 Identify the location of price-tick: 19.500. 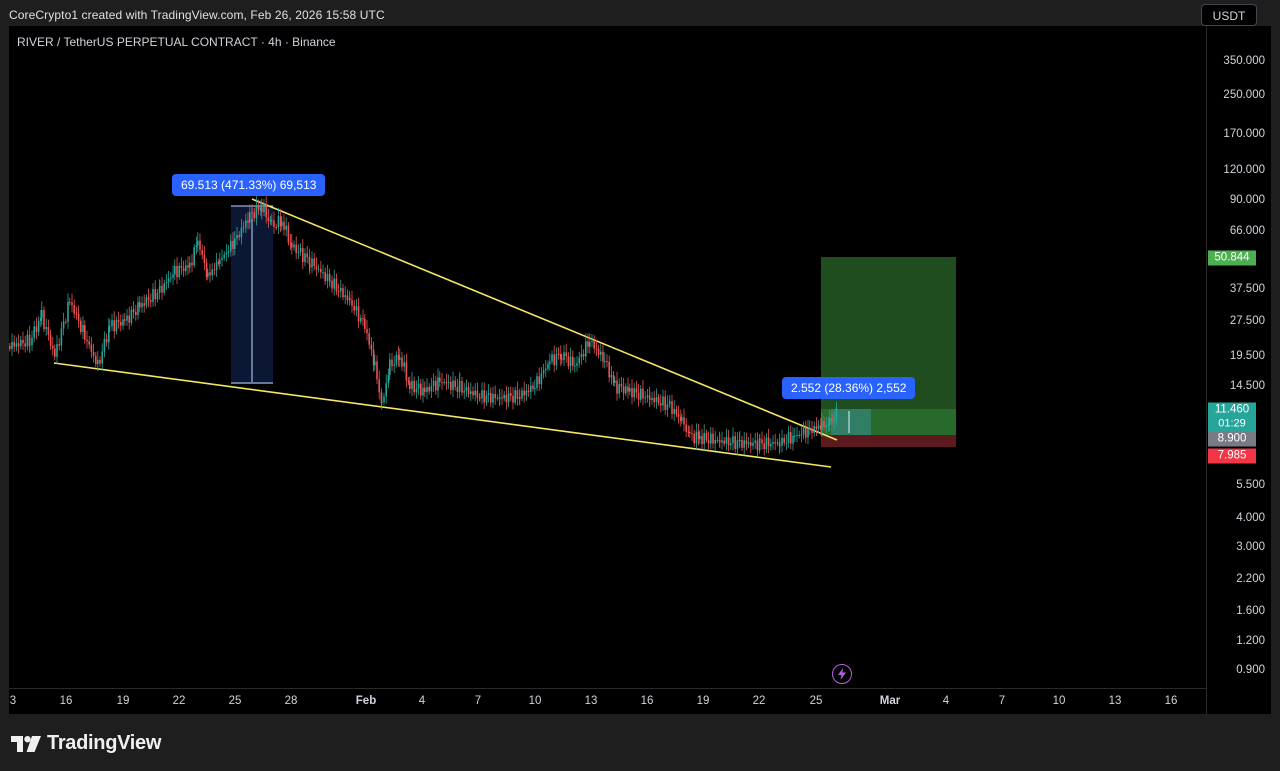
(1247, 356).